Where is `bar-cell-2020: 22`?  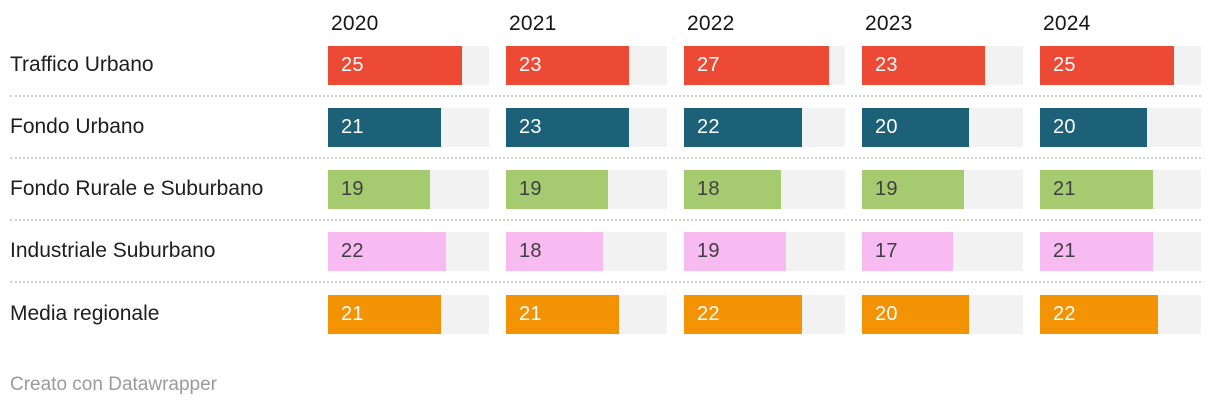
bar-cell-2020: 22 is located at coordinates (408, 251).